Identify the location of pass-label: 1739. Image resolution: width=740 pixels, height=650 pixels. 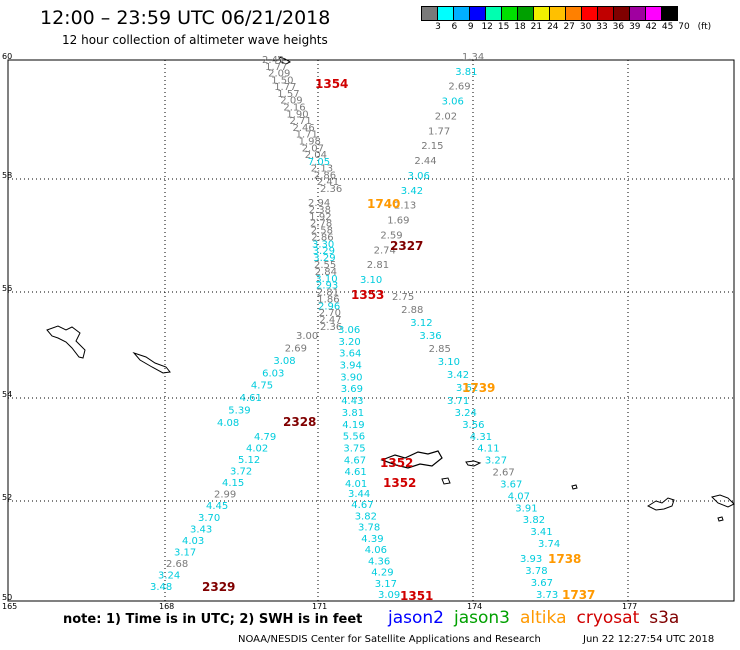
(478, 388).